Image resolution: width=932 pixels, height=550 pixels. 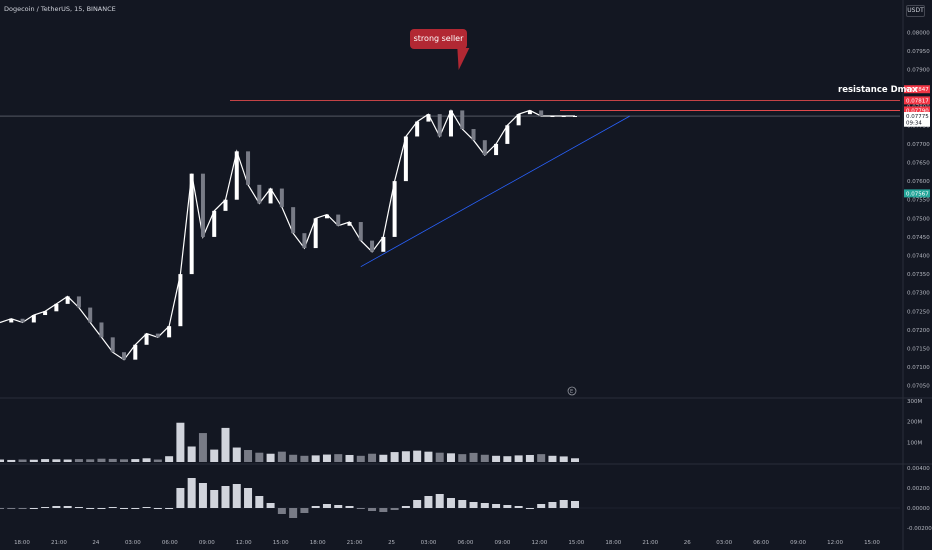 I want to click on strong-seller-callout: strong seller, so click(x=438, y=39).